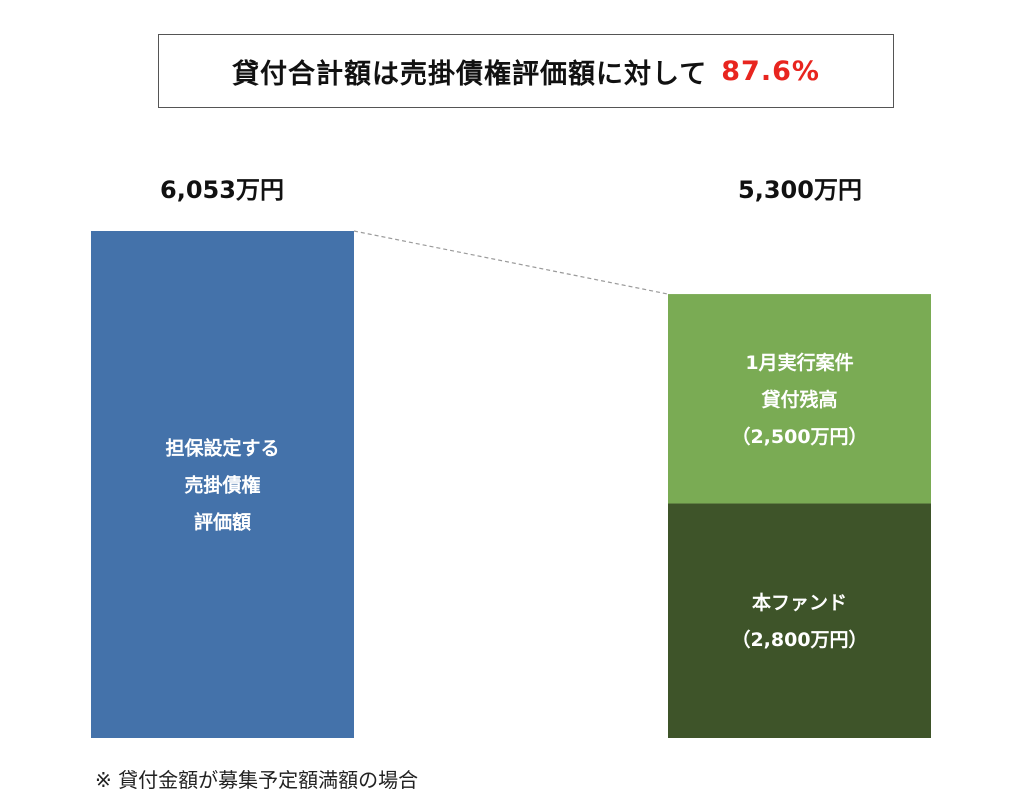  What do you see at coordinates (222, 190) in the screenshot?
I see `bar-total-label-collateral: 6,053万円` at bounding box center [222, 190].